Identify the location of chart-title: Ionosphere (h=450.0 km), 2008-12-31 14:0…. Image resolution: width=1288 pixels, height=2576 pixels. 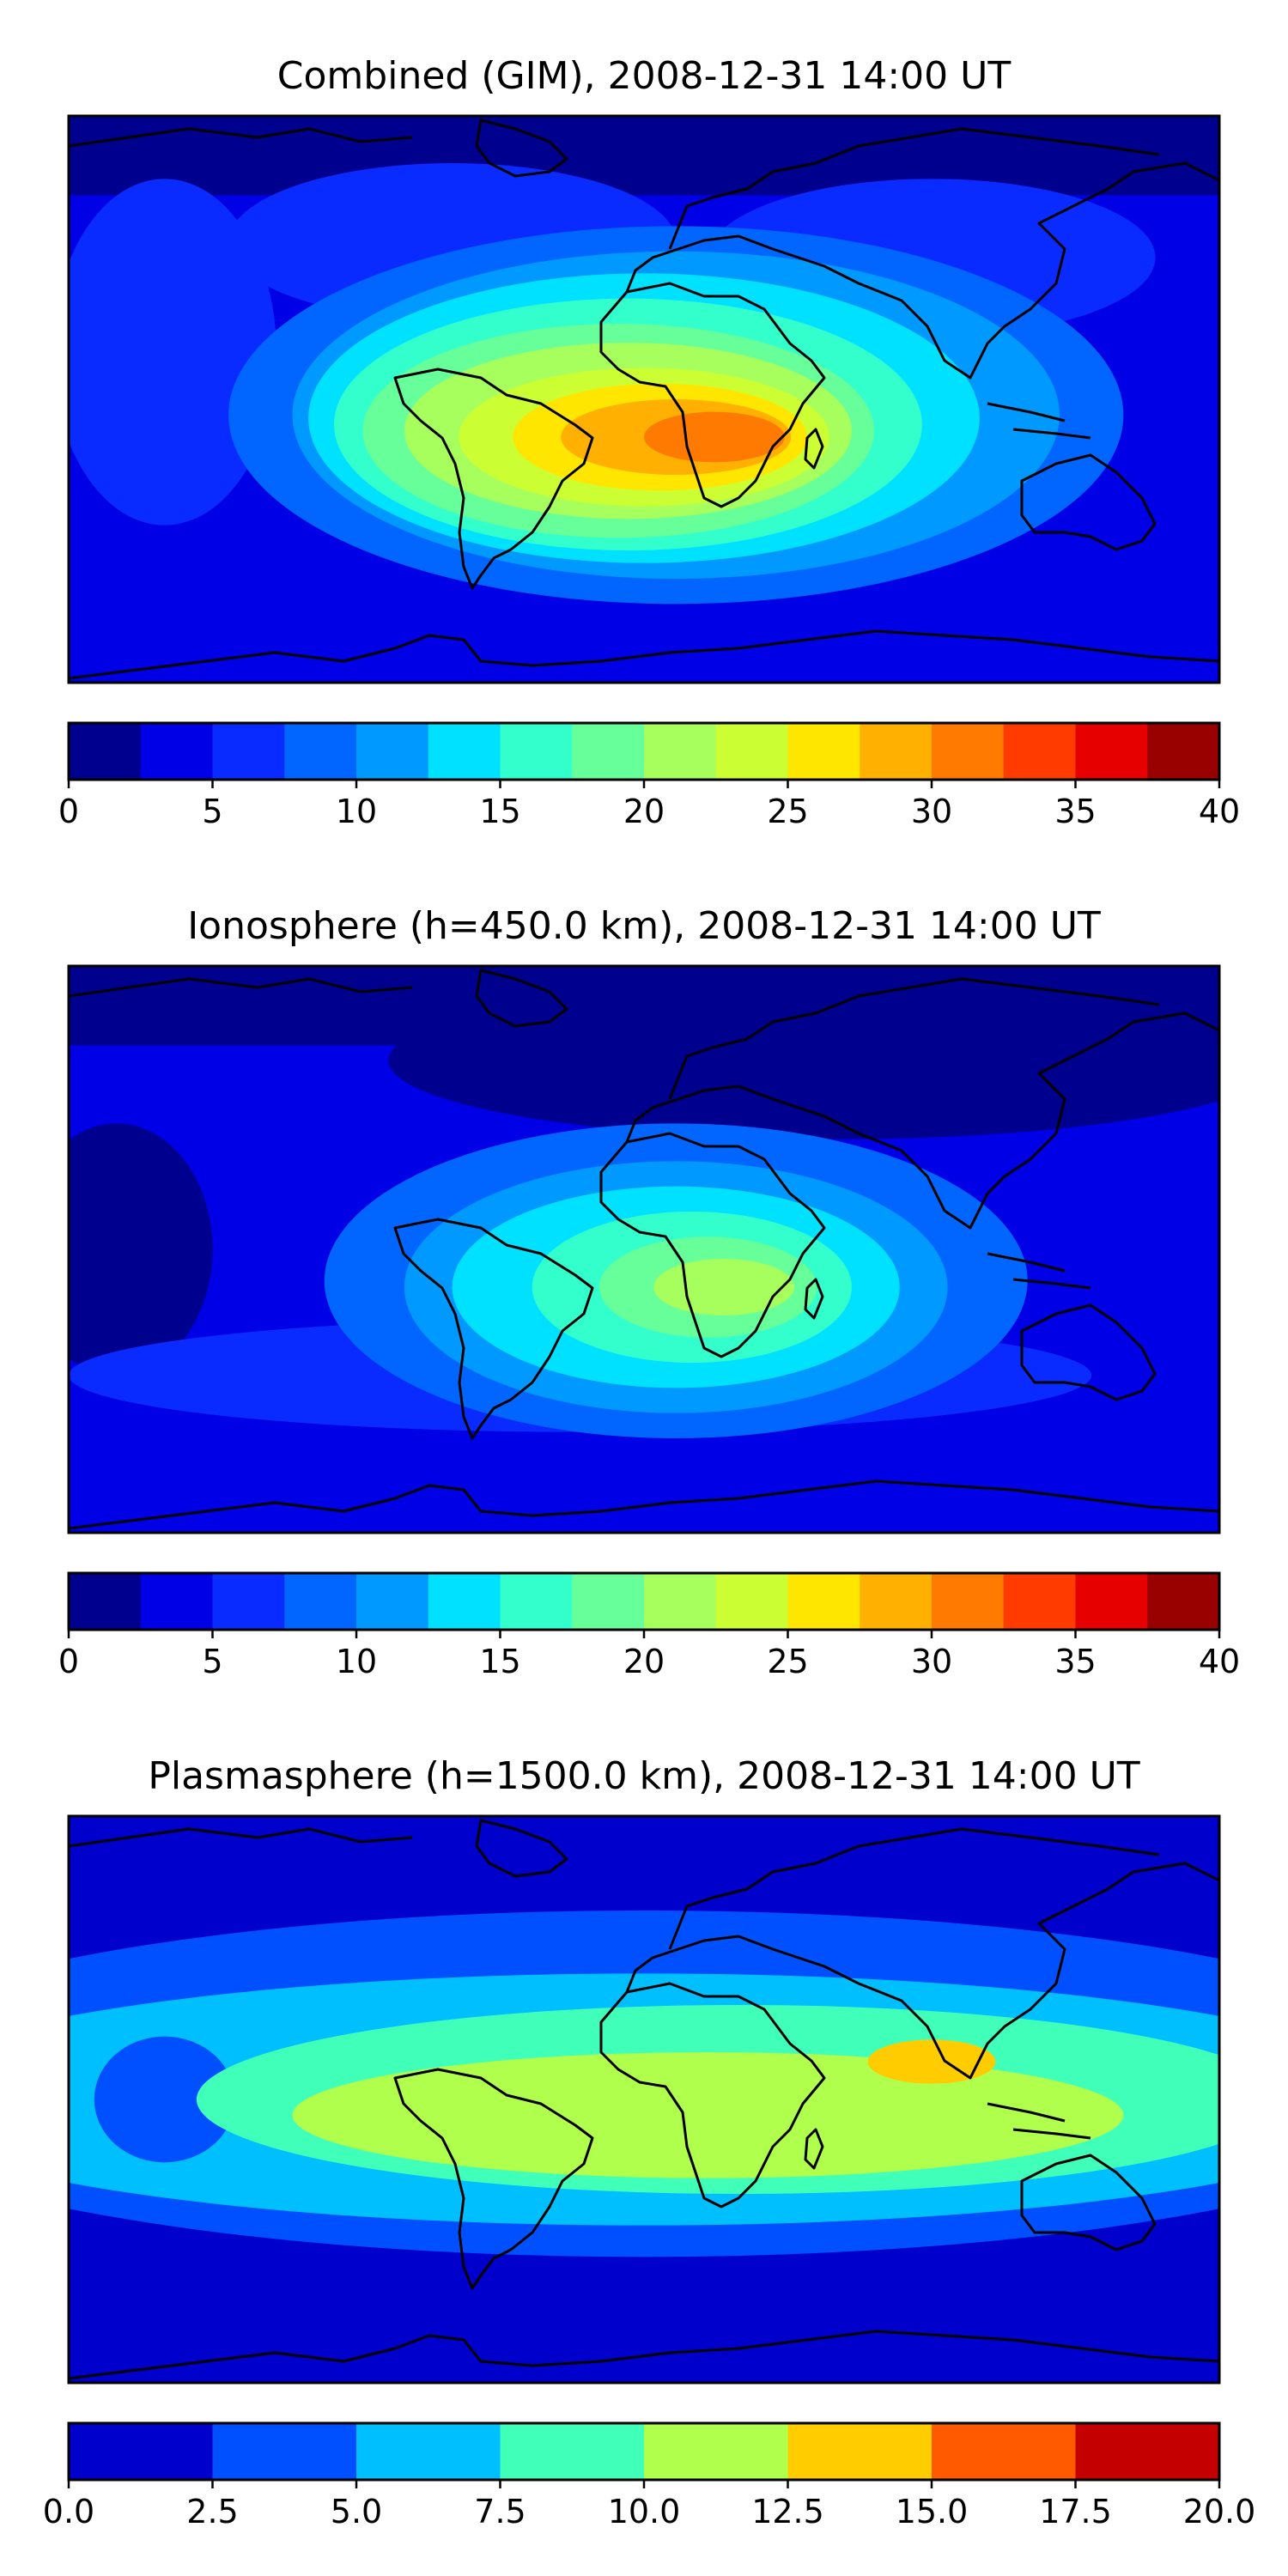
(644, 926).